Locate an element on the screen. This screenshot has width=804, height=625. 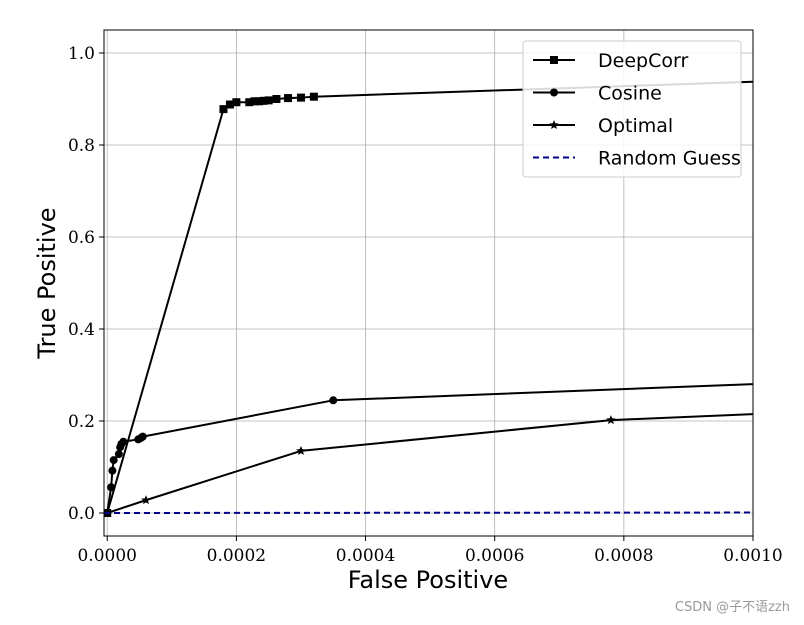
y-tick-label: 0.8 is located at coordinates (81, 146).